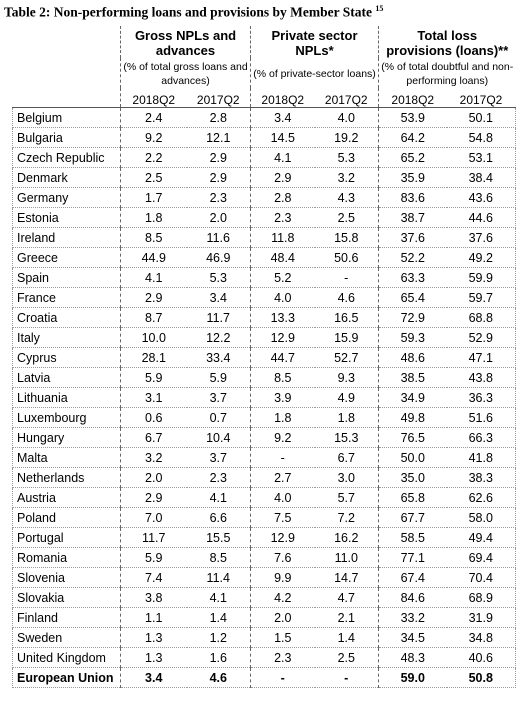 The width and height of the screenshot is (527, 701). Describe the element at coordinates (153, 397) in the screenshot. I see `value-cell: 3.1` at that location.